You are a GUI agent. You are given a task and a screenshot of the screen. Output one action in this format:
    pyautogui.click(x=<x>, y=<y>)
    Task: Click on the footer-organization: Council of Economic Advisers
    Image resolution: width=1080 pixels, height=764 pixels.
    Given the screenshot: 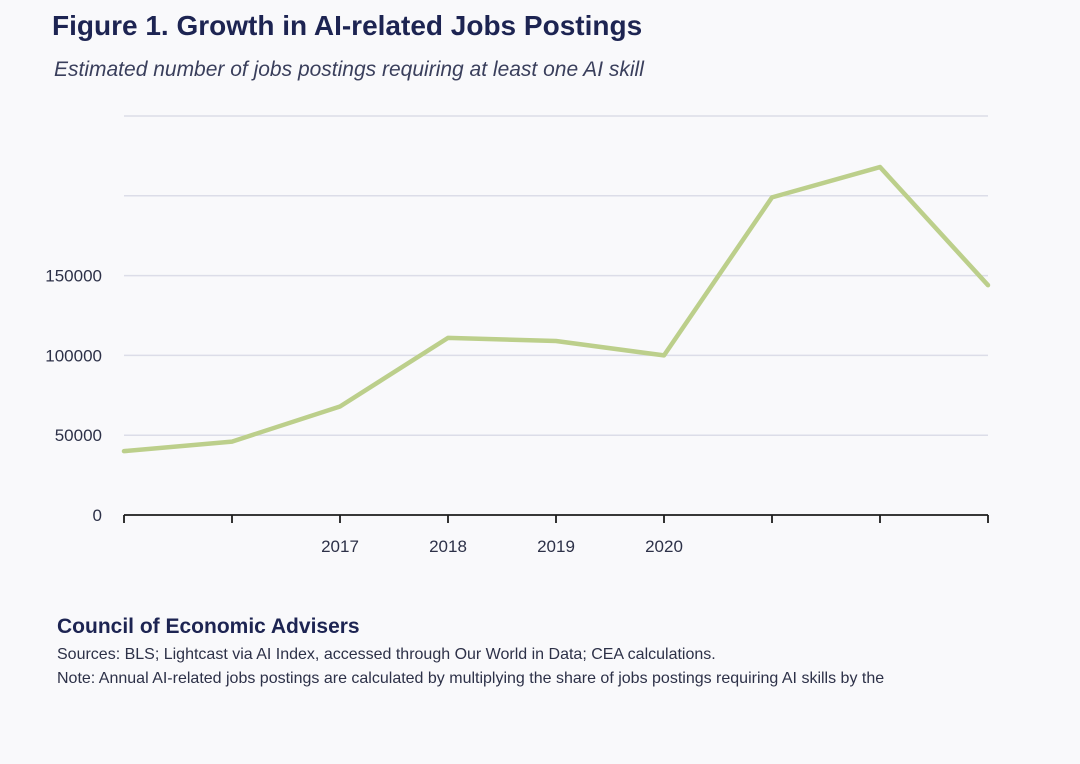 What is the action you would take?
    pyautogui.click(x=208, y=626)
    